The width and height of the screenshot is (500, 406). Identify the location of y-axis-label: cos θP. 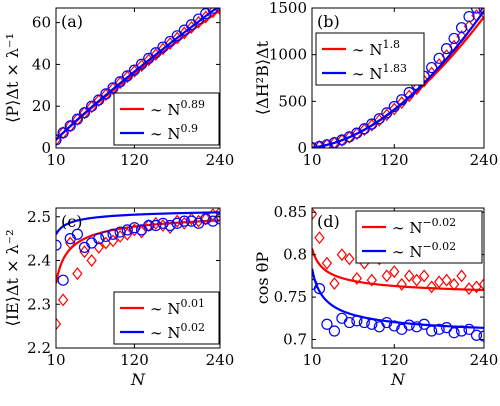
(262, 278).